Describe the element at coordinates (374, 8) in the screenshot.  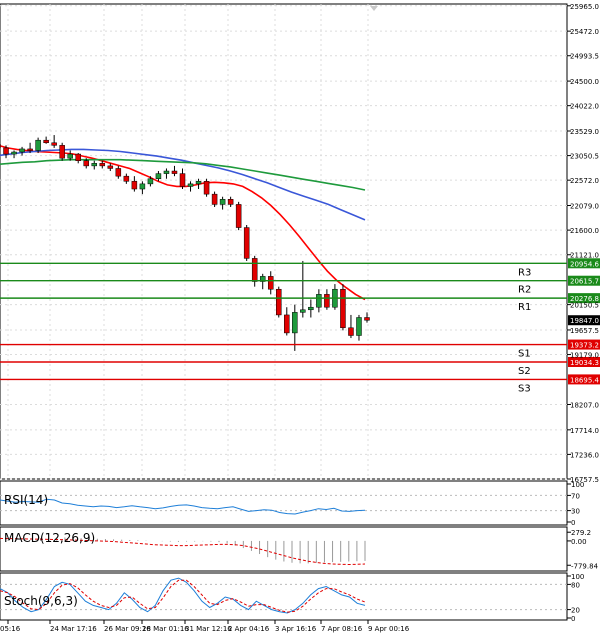
I see `scroll-arrow-icon` at that location.